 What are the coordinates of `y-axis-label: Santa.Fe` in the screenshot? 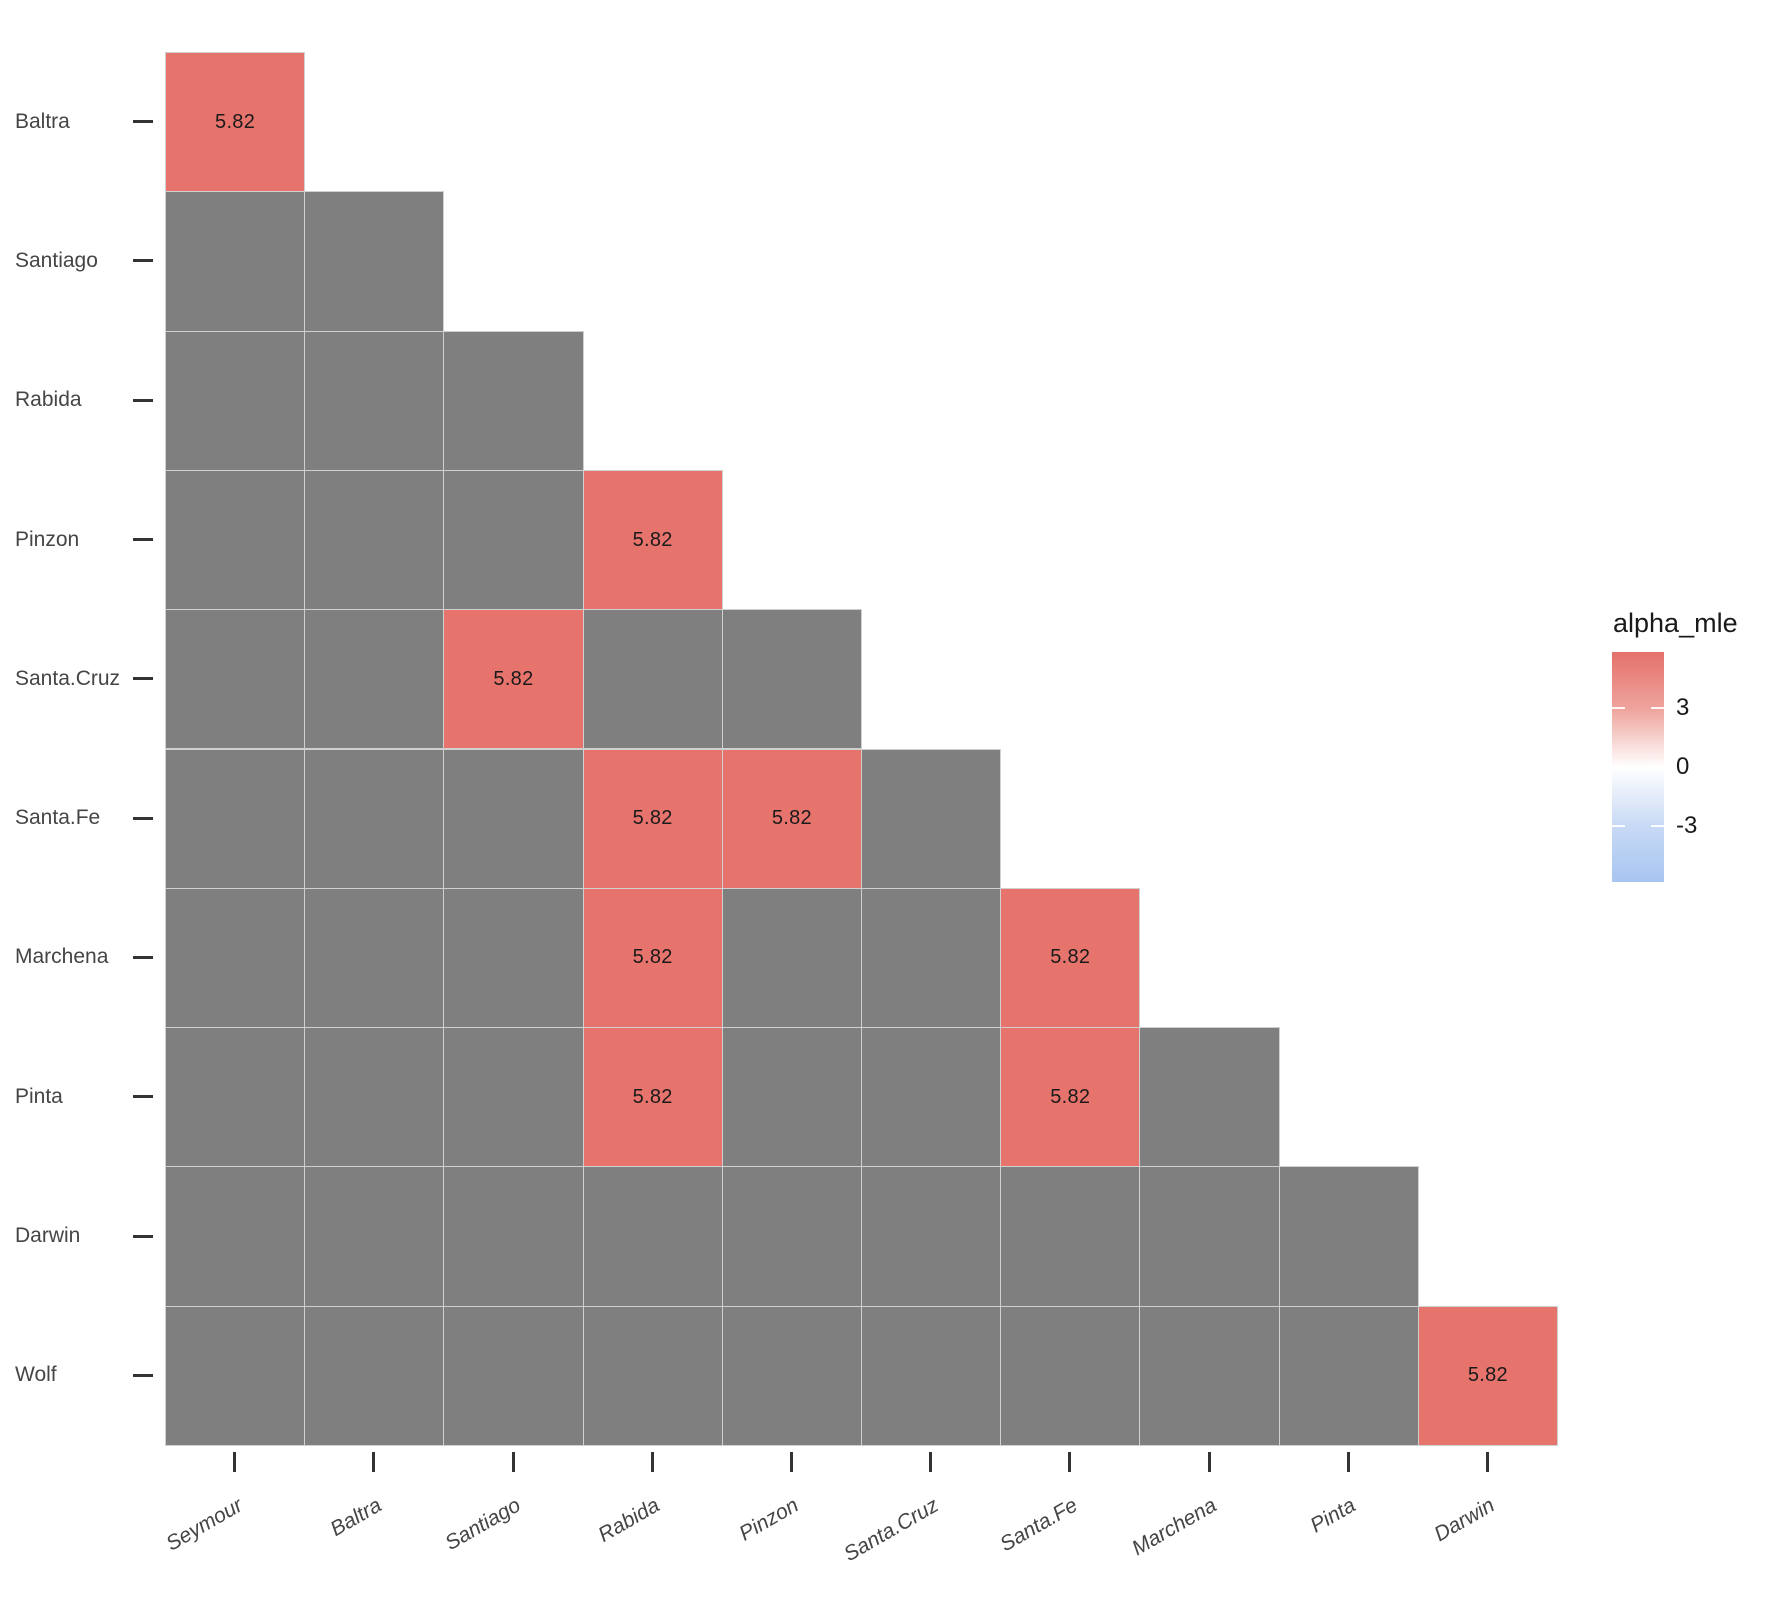 It's located at (58, 818).